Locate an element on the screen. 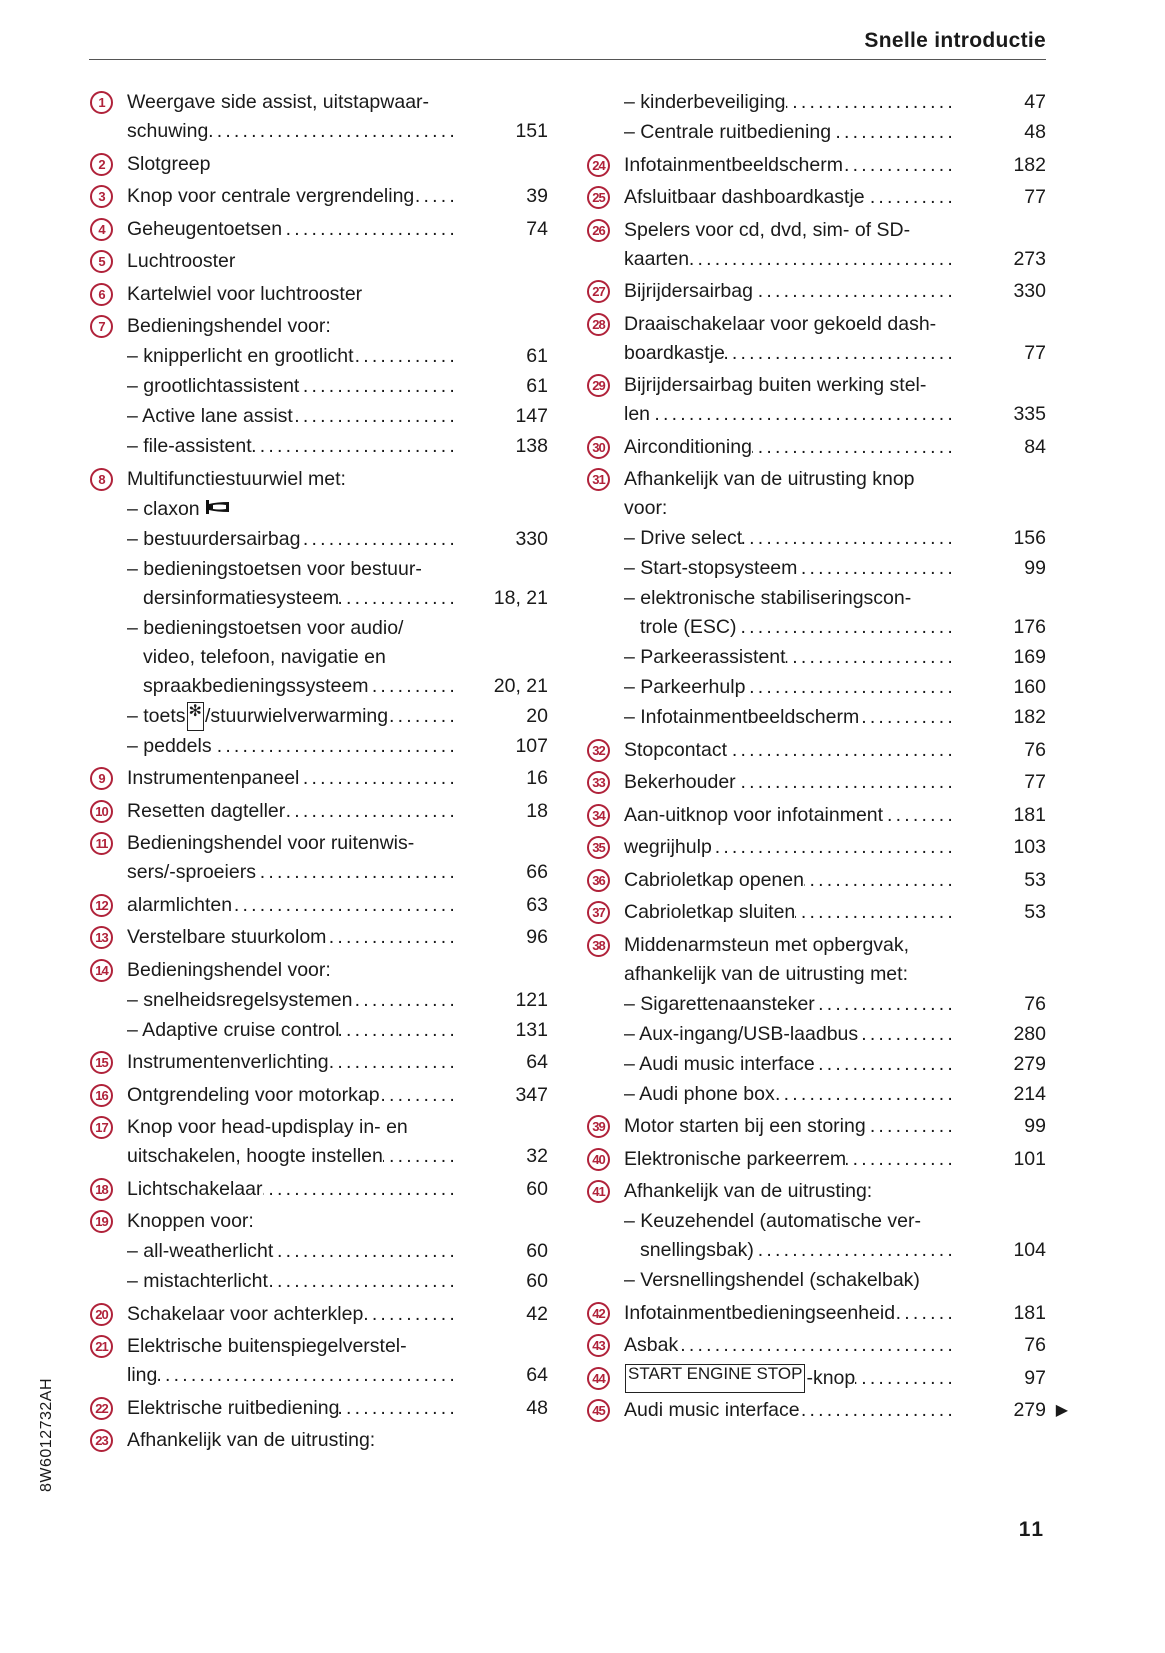 The image size is (1165, 1653). index-entry: 14 Bedieningshendel voor: is located at coordinates (318, 970).